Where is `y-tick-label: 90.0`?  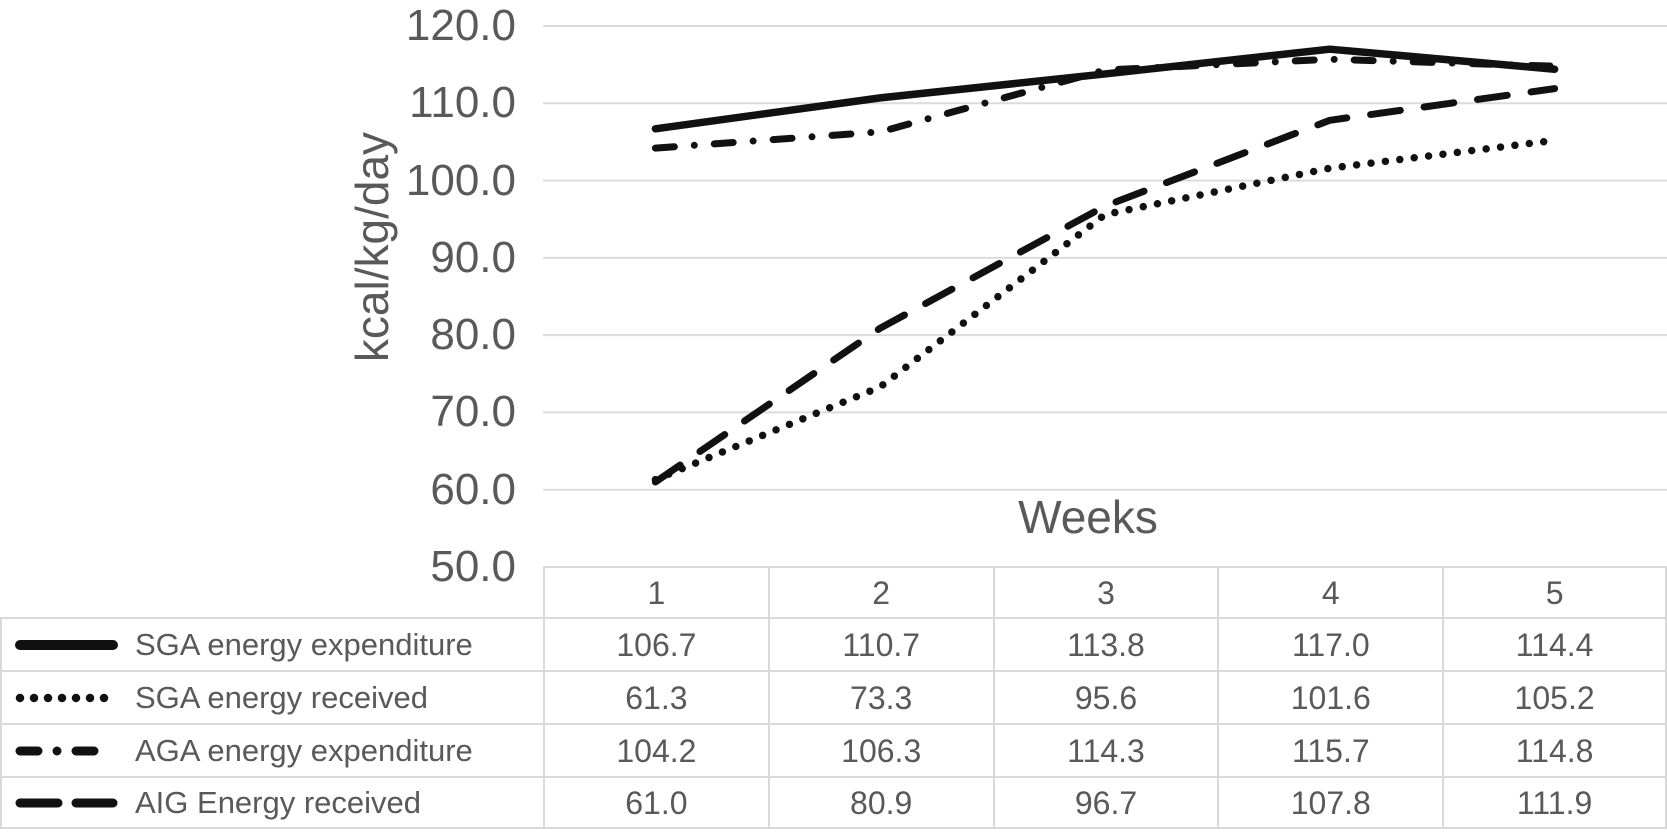
y-tick-label: 90.0 is located at coordinates (473, 257).